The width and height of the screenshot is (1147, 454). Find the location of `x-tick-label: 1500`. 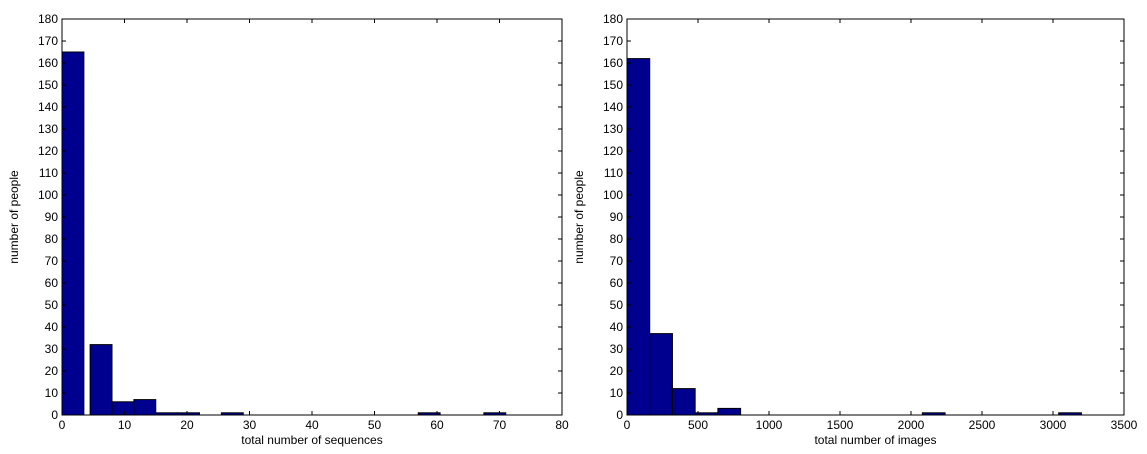

x-tick-label: 1500 is located at coordinates (840, 425).